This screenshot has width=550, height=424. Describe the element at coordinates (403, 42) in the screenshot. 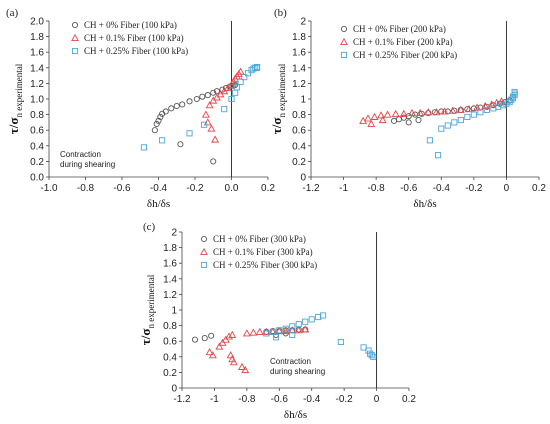

I see `legend-label: CH + 0.1% Fiber (200 kPa)` at that location.